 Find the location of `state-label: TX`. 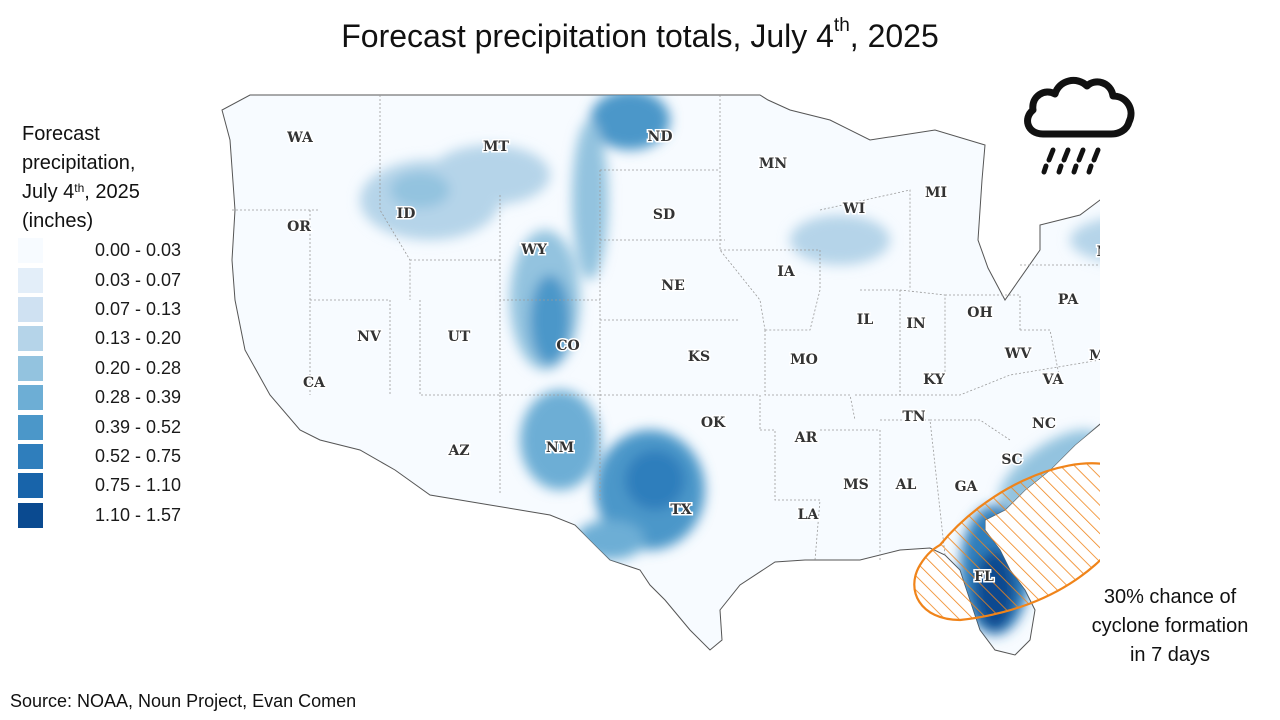

state-label: TX is located at coordinates (680, 510).